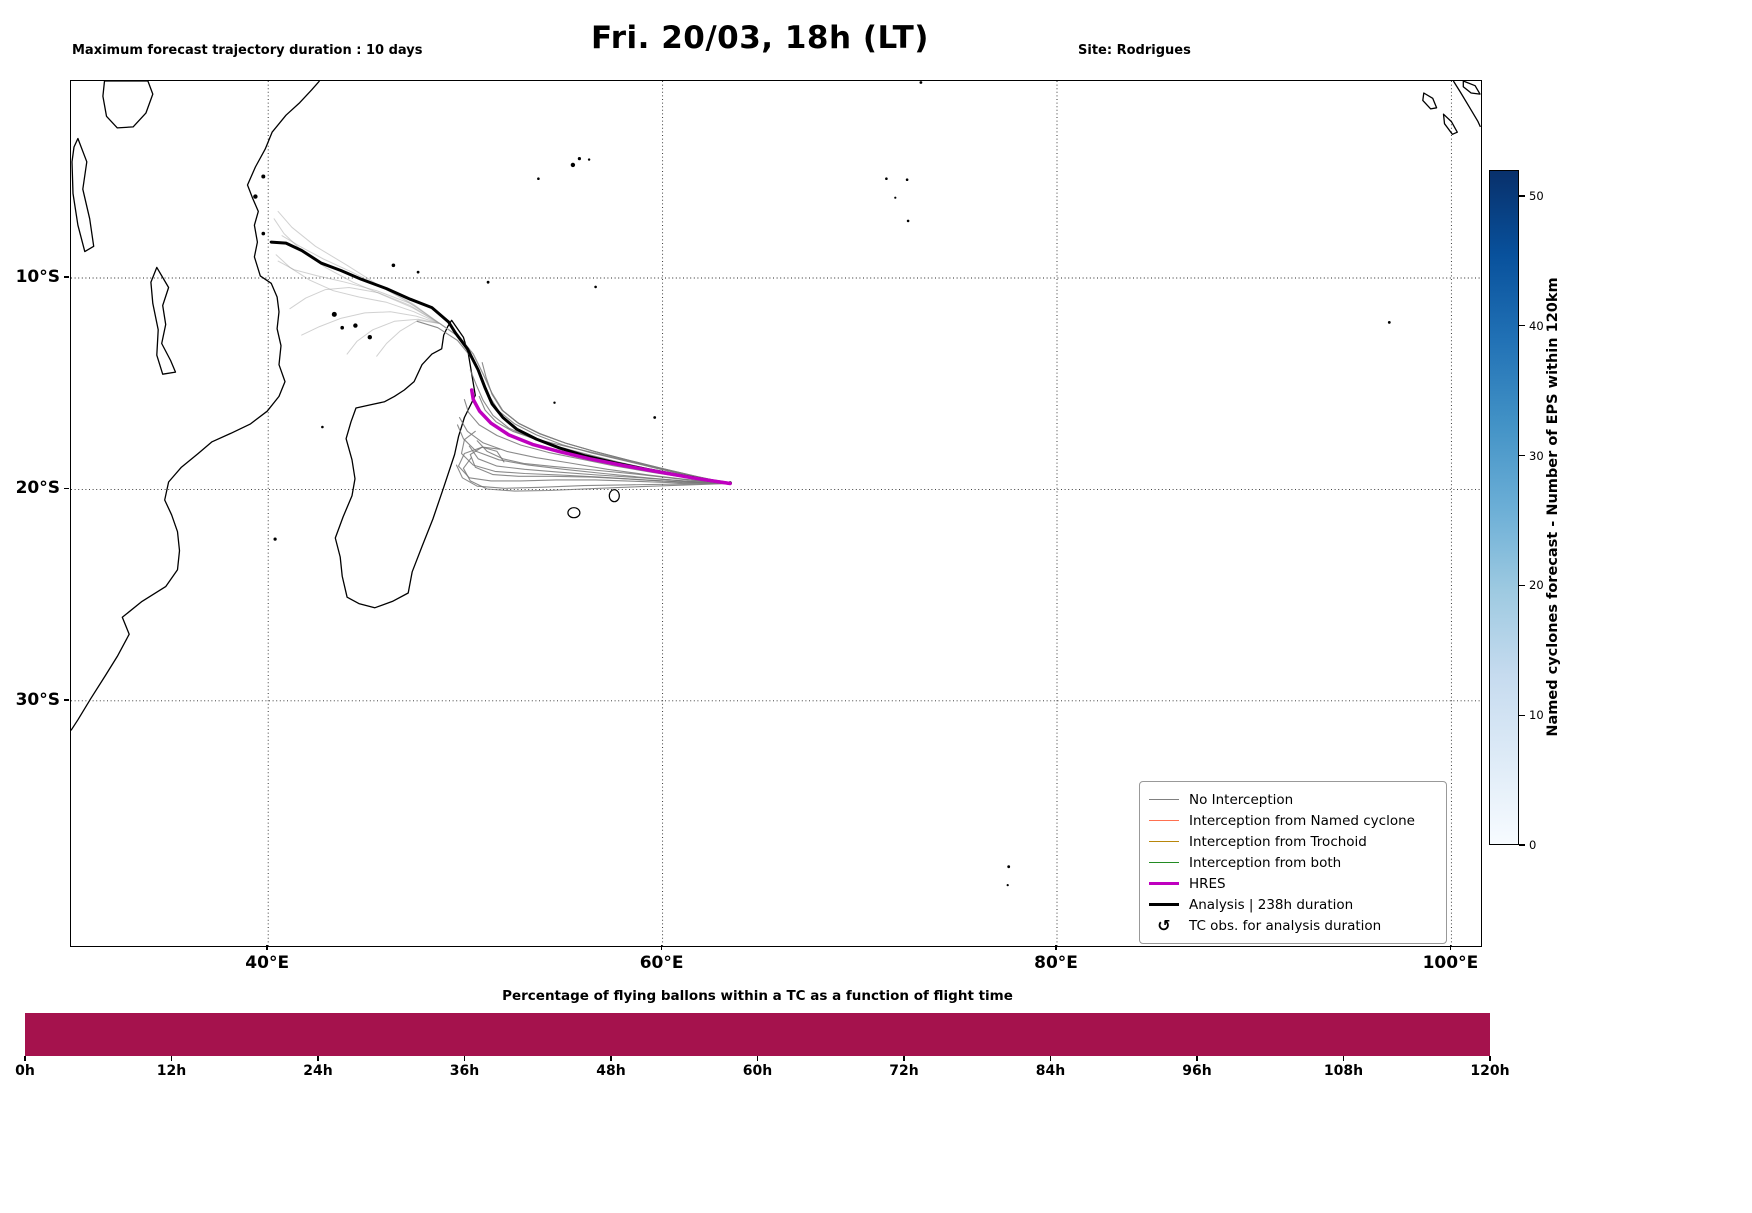 This screenshot has height=1213, width=1752. What do you see at coordinates (1164, 925) in the screenshot?
I see `tc-obs-icon: ↺` at bounding box center [1164, 925].